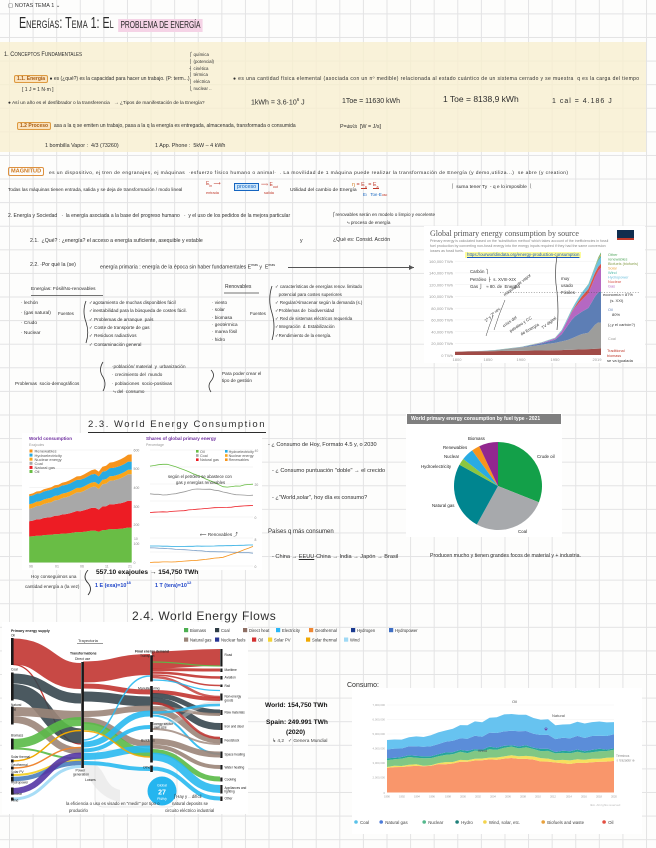  I want to click on svg-text: 600, so click(137, 451).